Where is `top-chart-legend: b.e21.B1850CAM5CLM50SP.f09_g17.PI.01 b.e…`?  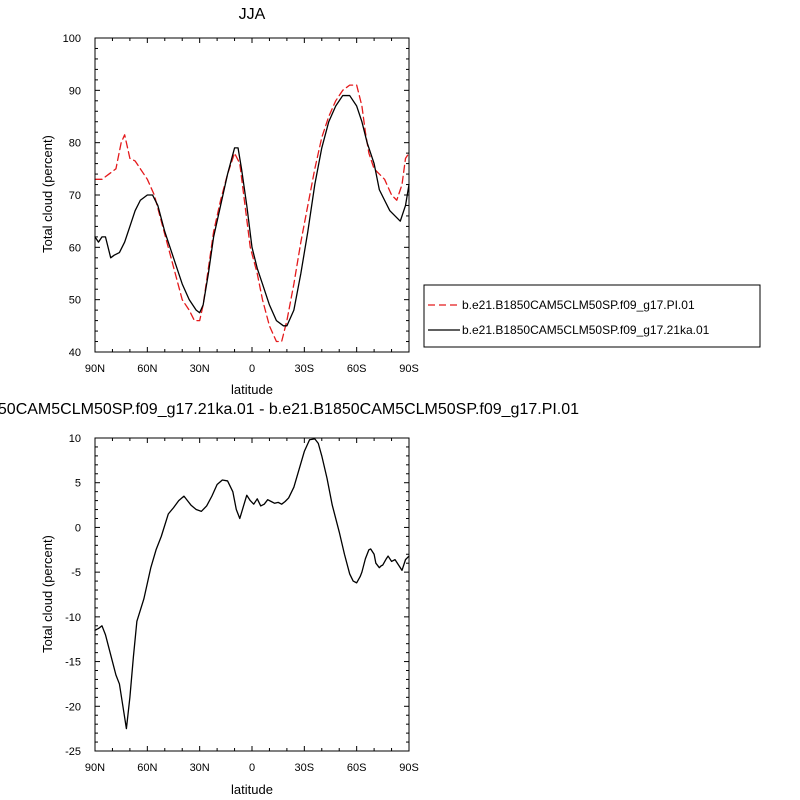
top-chart-legend: b.e21.B1850CAM5CLM50SP.f09_g17.PI.01 b.e… is located at coordinates (592, 316).